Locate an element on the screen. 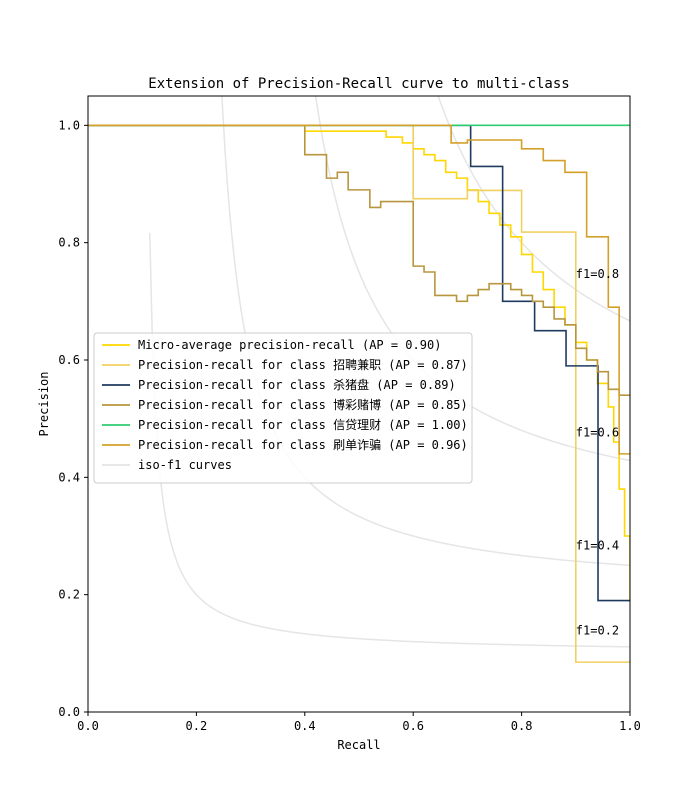  x-tick-label: 0.6 is located at coordinates (413, 726).